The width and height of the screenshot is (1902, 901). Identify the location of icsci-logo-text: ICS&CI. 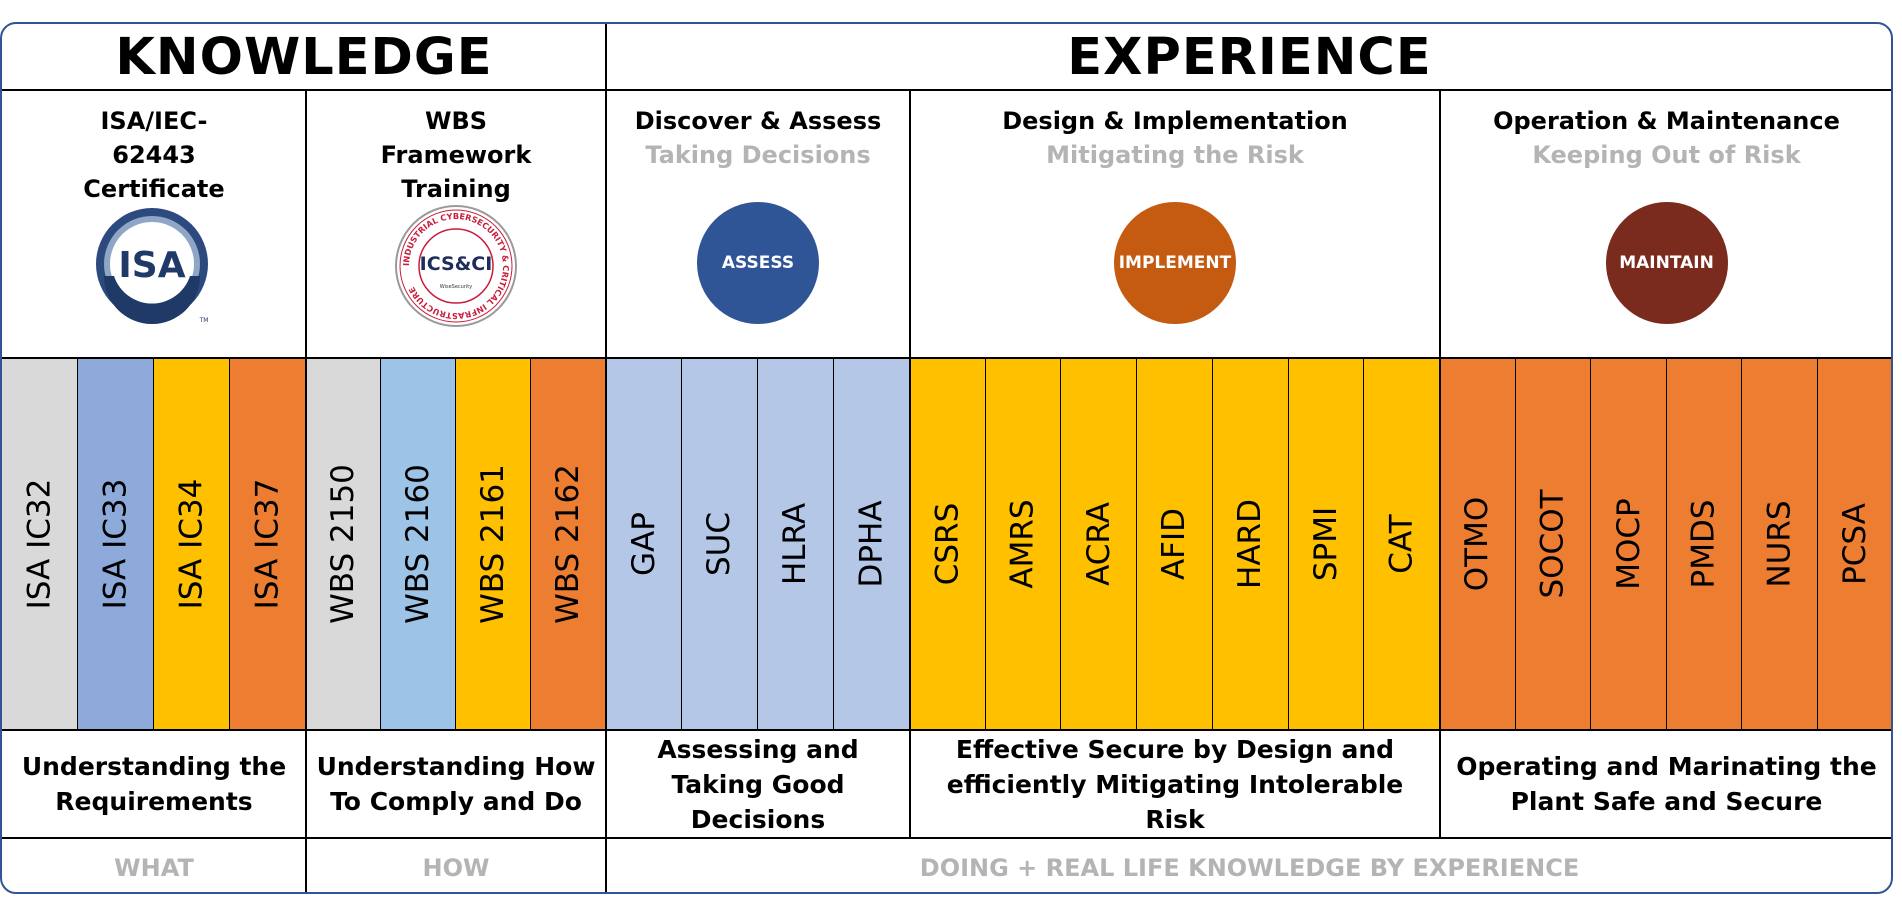
(456, 264).